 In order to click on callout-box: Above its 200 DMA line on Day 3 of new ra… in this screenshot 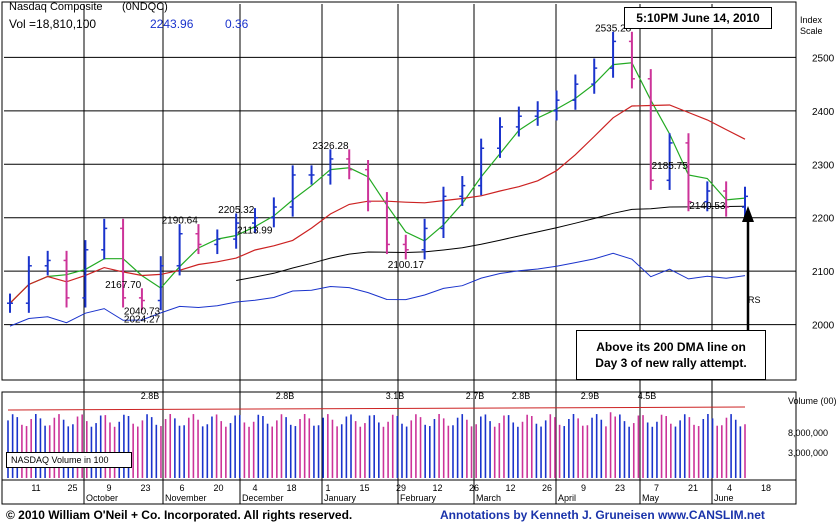, I will do `click(671, 355)`.